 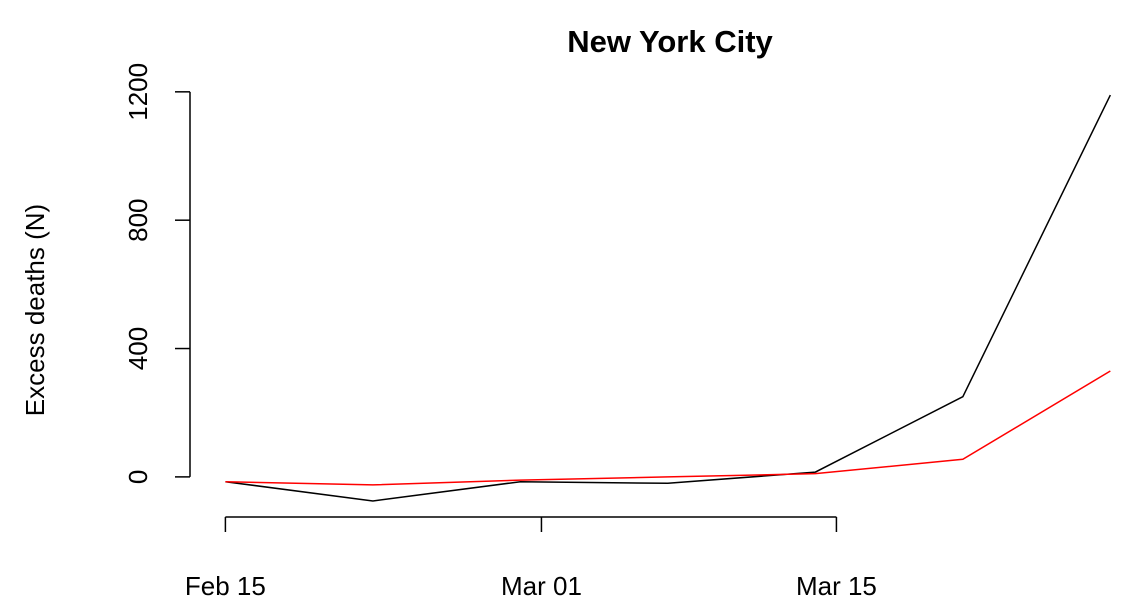 What do you see at coordinates (138, 348) in the screenshot?
I see `y-tick-label: 400` at bounding box center [138, 348].